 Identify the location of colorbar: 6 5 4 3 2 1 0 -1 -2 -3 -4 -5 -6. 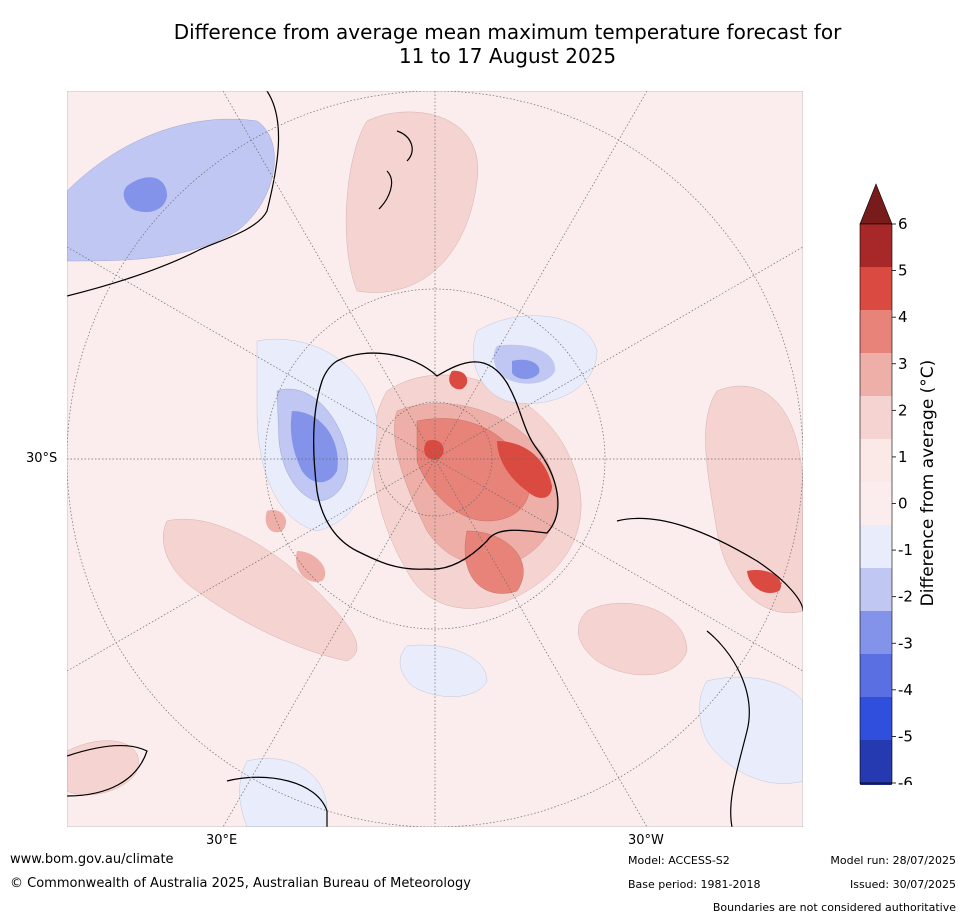
(886, 484).